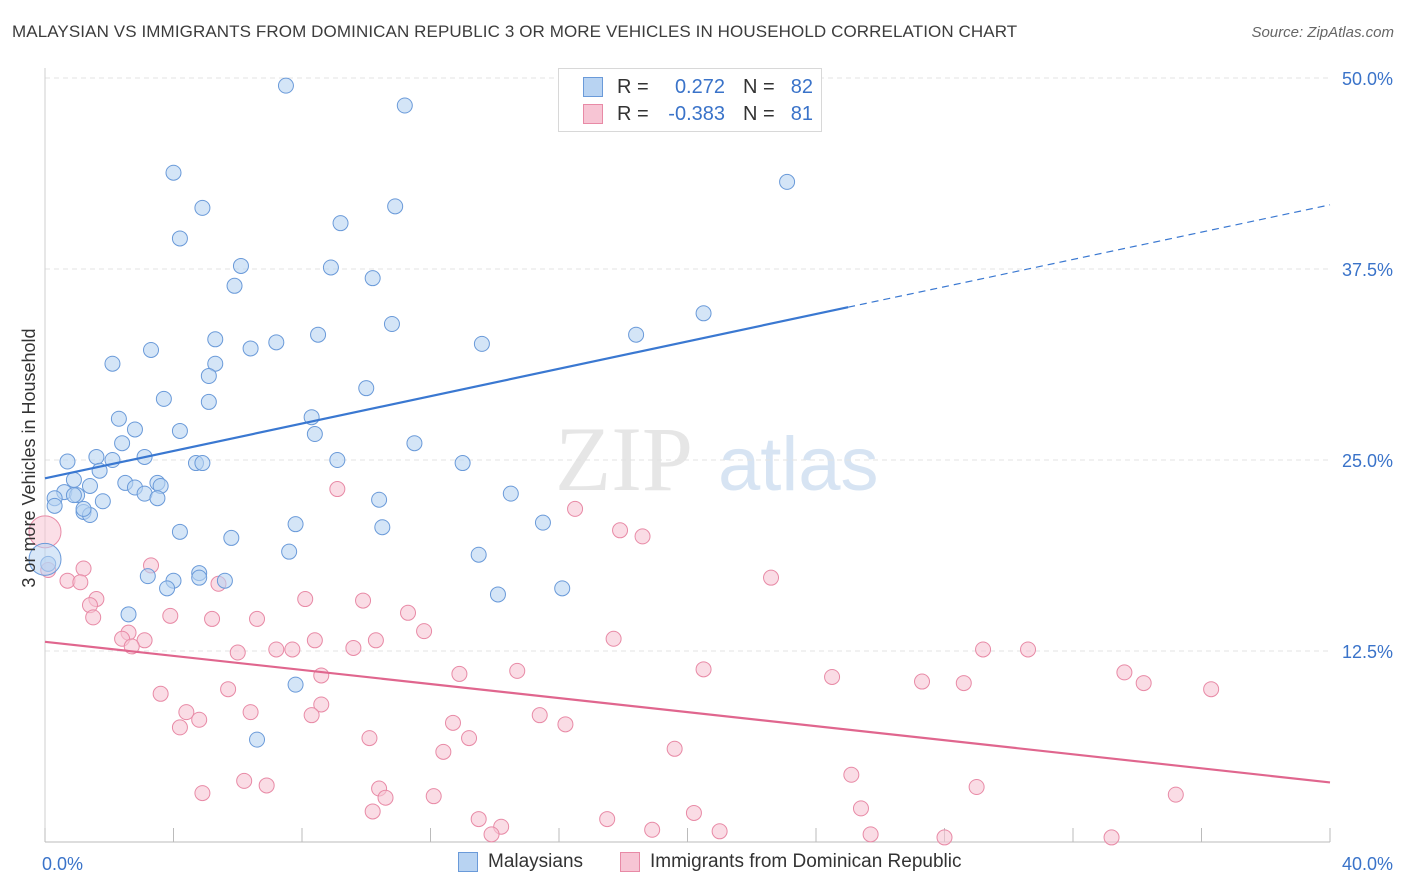  Describe the element at coordinates (717, 459) in the screenshot. I see `watermark: ZIP atlas` at that location.